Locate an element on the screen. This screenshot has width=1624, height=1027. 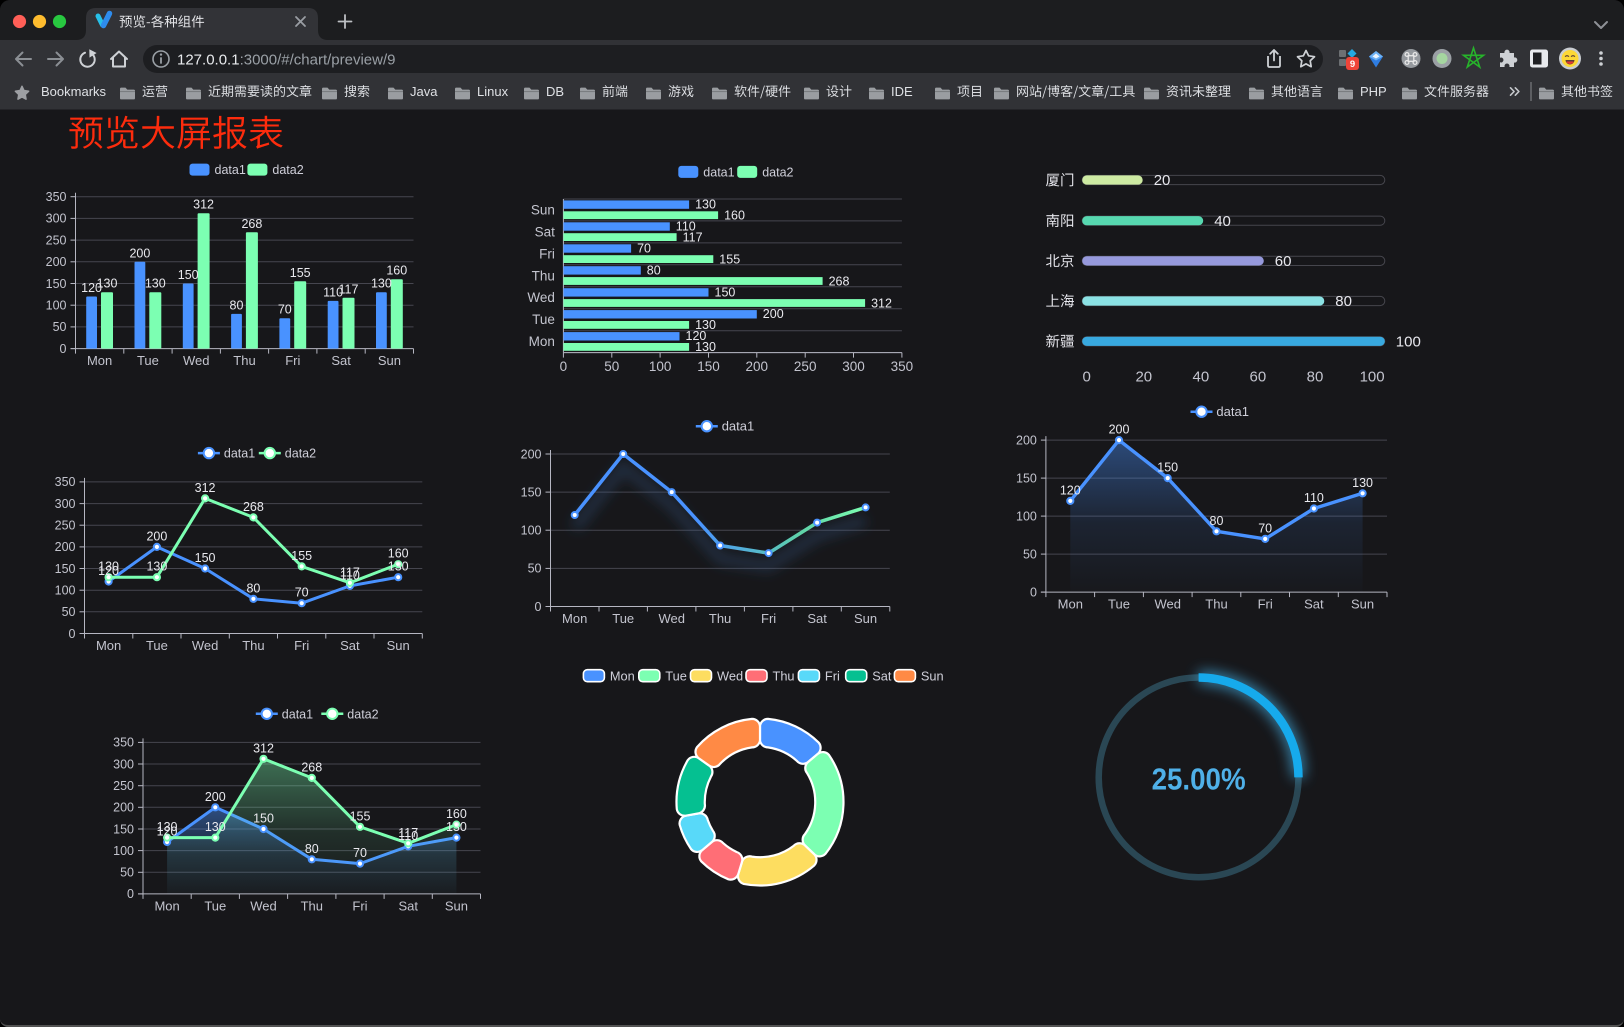
svg-text: 50 is located at coordinates (127, 873).